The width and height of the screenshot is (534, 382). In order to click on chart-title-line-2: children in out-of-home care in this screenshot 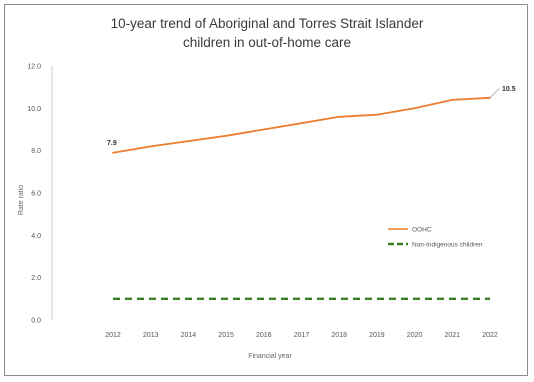, I will do `click(267, 42)`.